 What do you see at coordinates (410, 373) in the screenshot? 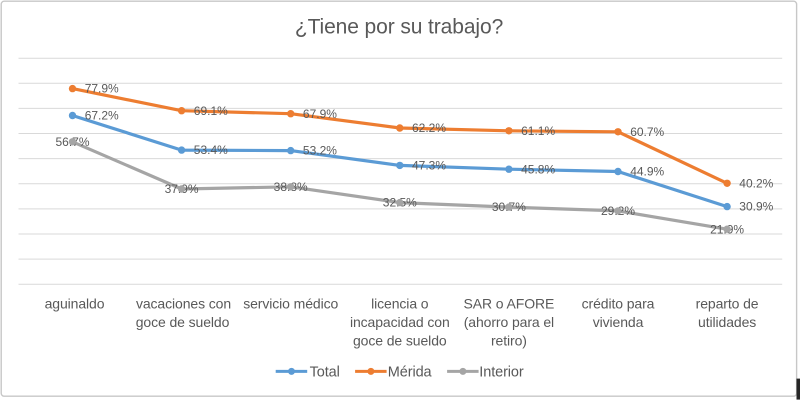
I see `svg-text: Mérida` at bounding box center [410, 373].